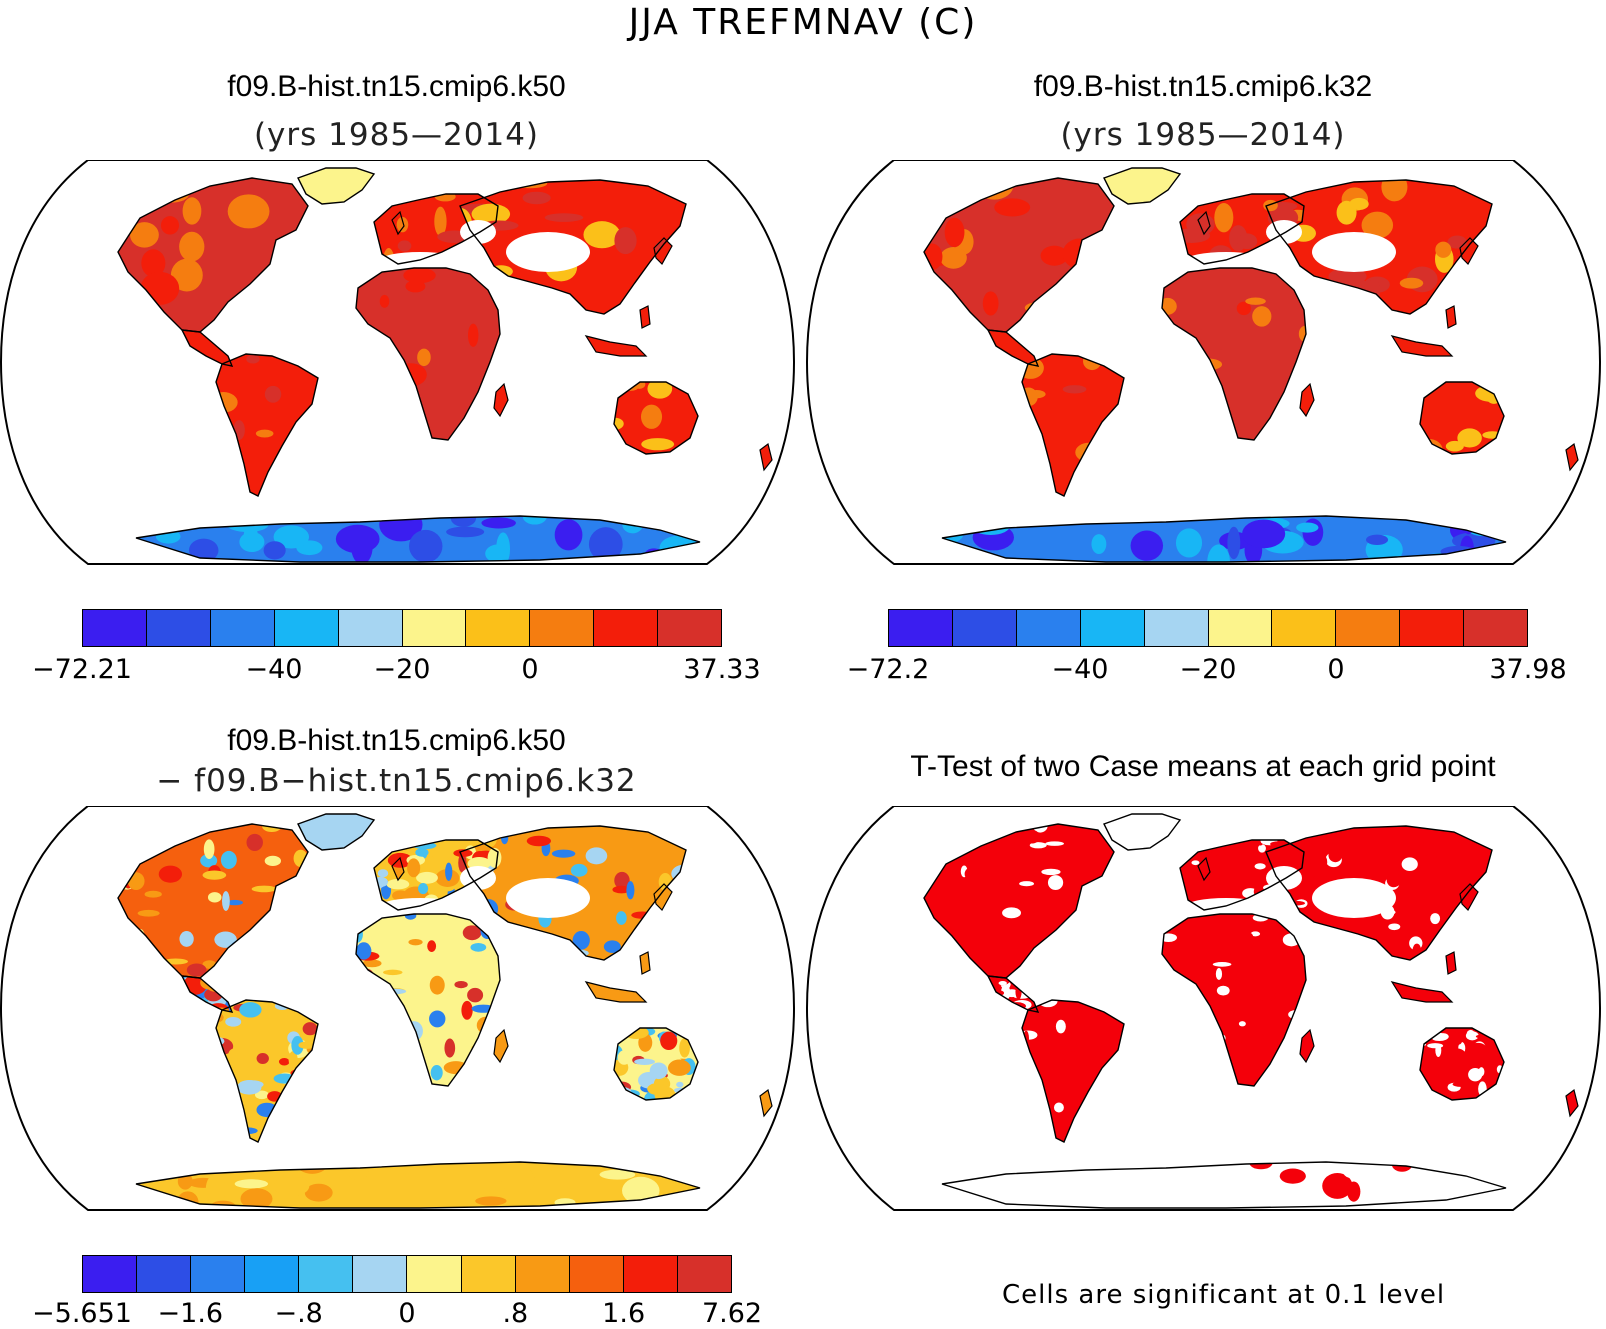 This screenshot has width=1606, height=1329. I want to click on island-jp, so click(1469, 897).